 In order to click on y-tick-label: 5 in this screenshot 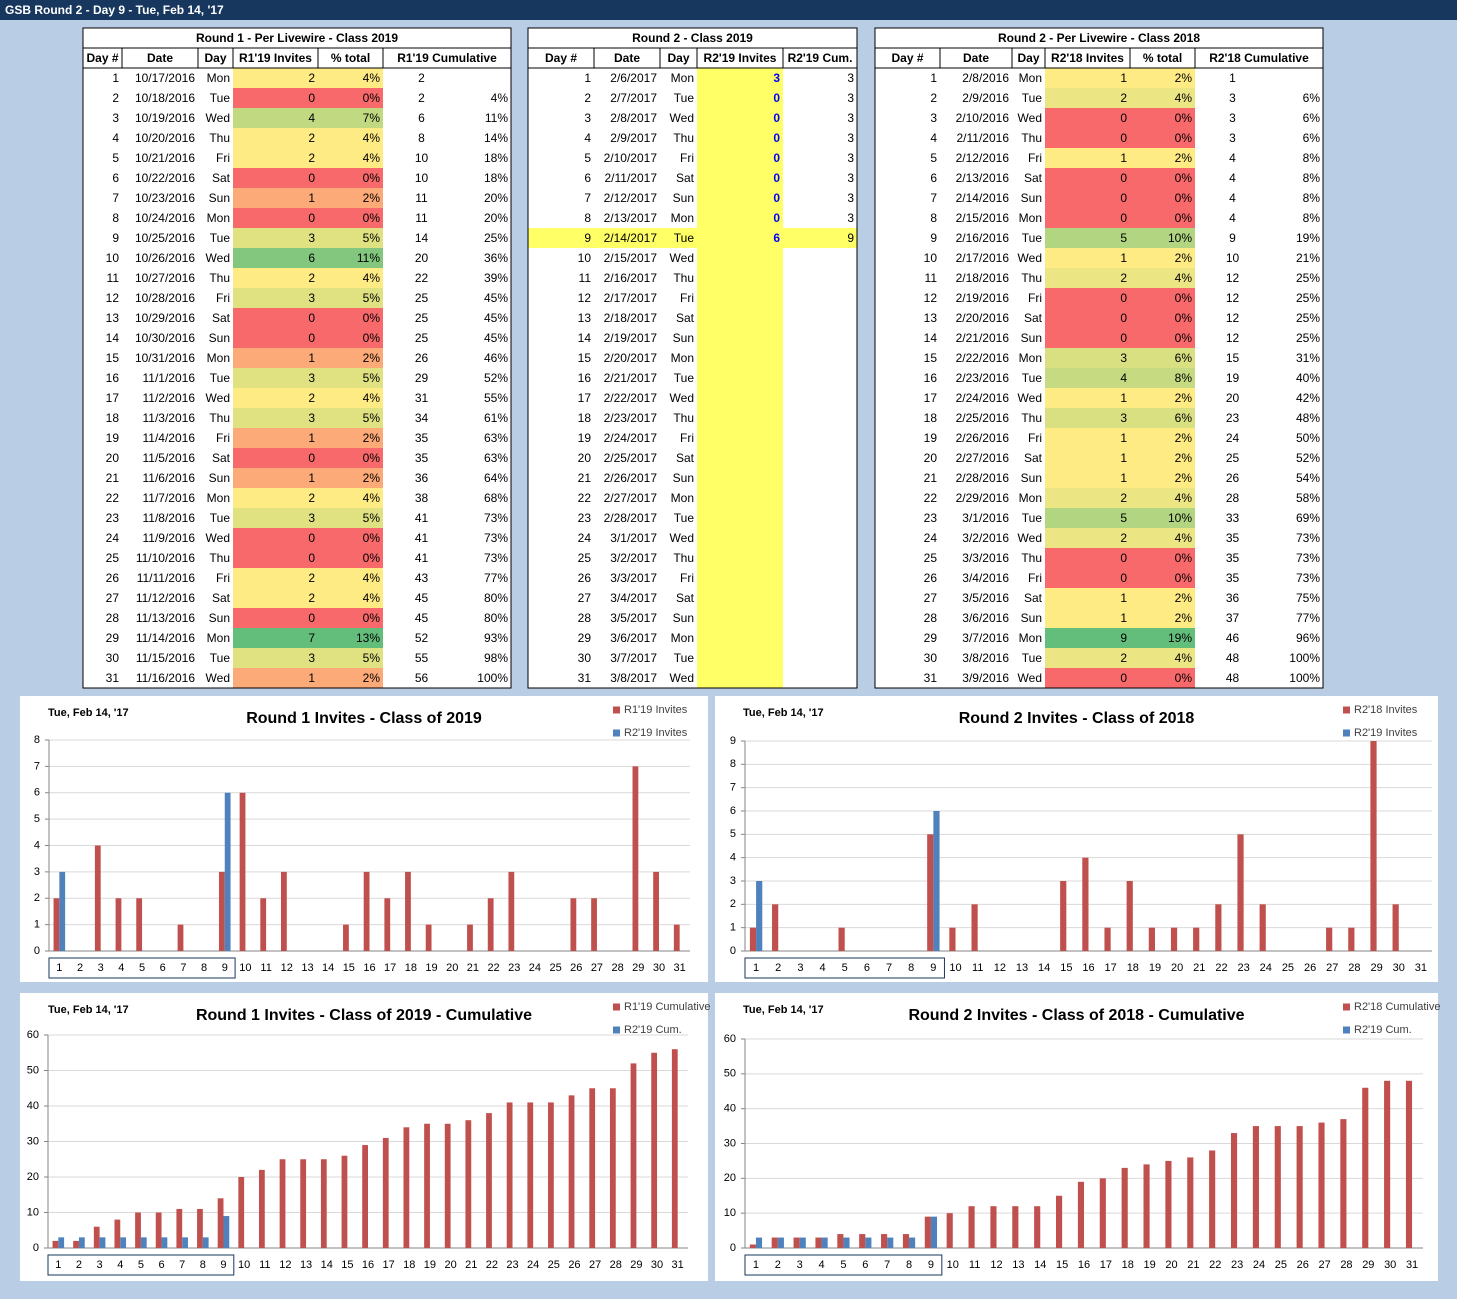, I will do `click(733, 834)`.